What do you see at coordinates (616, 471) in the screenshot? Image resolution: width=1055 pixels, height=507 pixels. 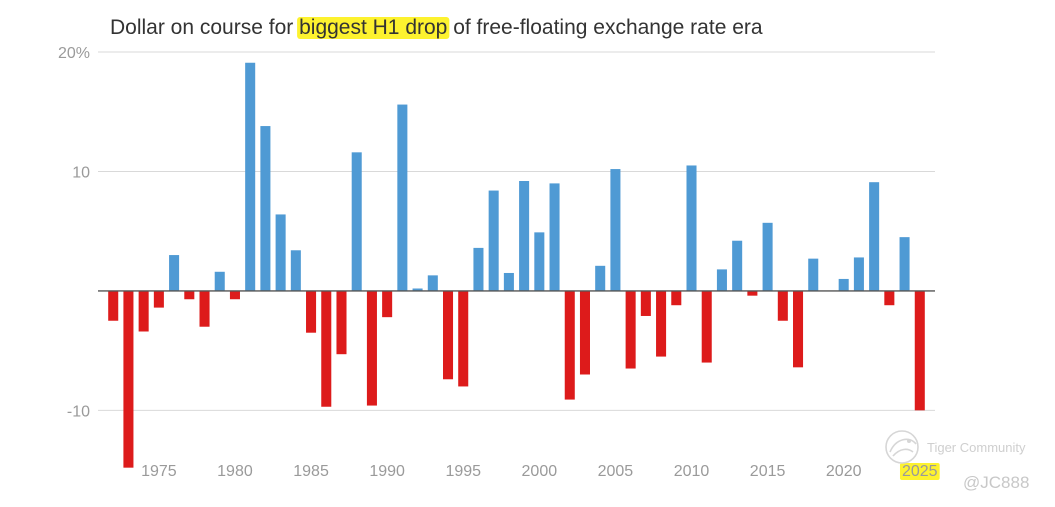 I see `x-tick-label: 2005` at bounding box center [616, 471].